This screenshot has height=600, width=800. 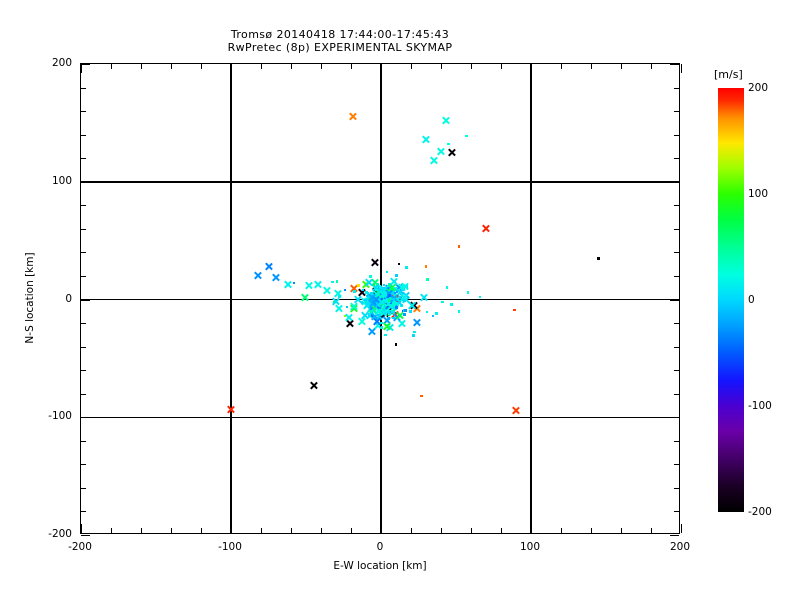 What do you see at coordinates (757, 293) in the screenshot?
I see `colorbar: [m/s] 200 100 0 -100 -200` at bounding box center [757, 293].